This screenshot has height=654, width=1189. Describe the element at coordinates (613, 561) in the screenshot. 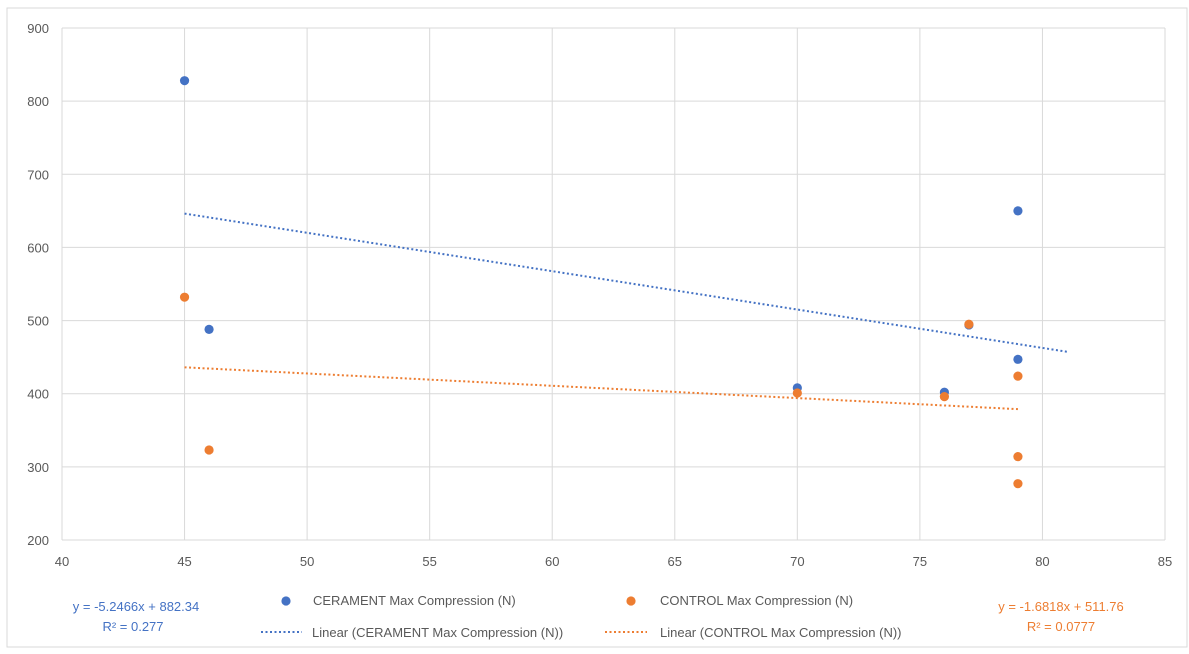

I see `x-axis-tick-labels: 40 45 50 55 60 65 70 75 80 85` at that location.